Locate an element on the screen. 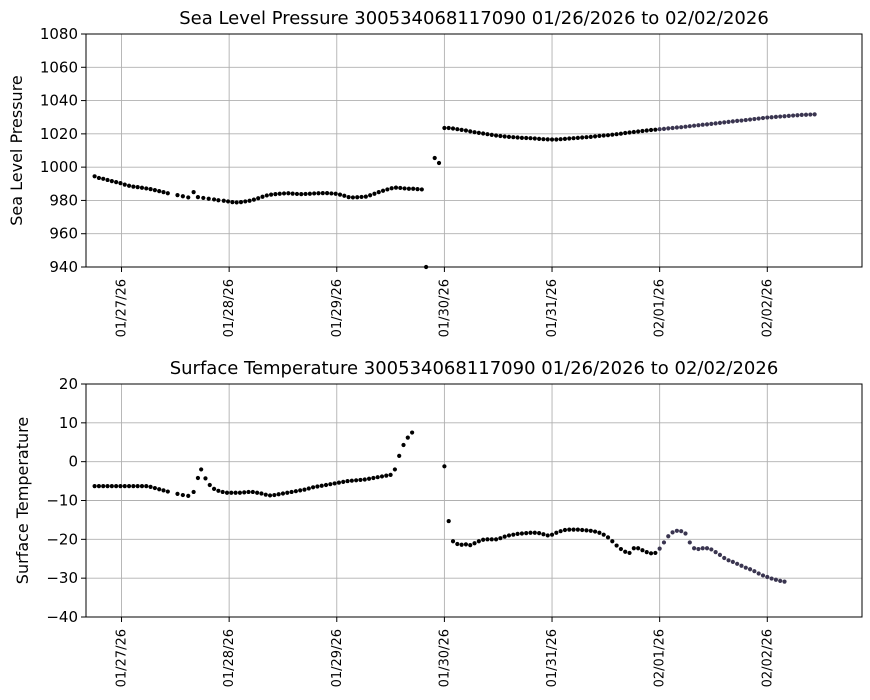  temperature-ytick-label: −30 is located at coordinates (62, 578).